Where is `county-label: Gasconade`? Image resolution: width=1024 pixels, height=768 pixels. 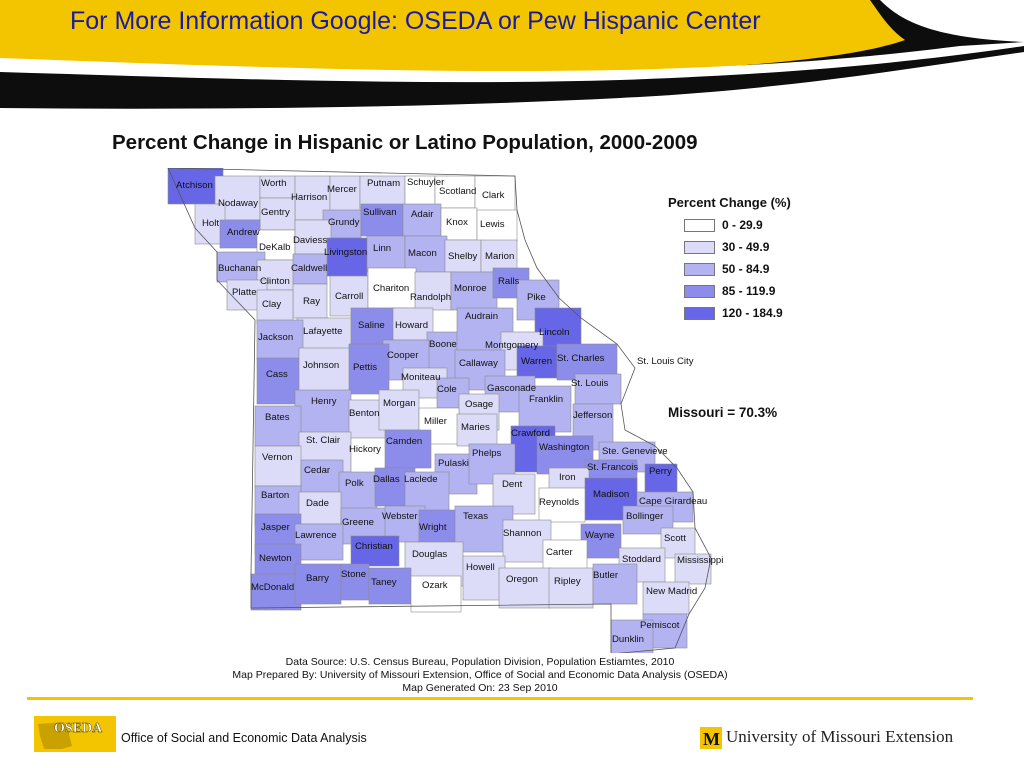 county-label: Gasconade is located at coordinates (512, 388).